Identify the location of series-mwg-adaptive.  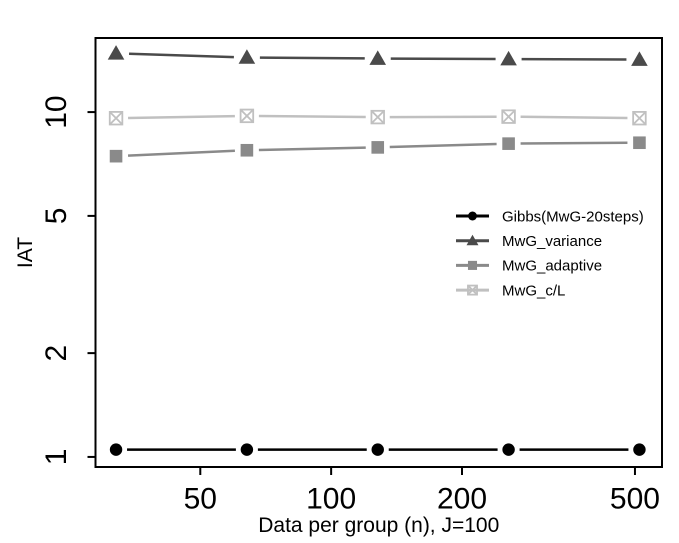
(377, 149).